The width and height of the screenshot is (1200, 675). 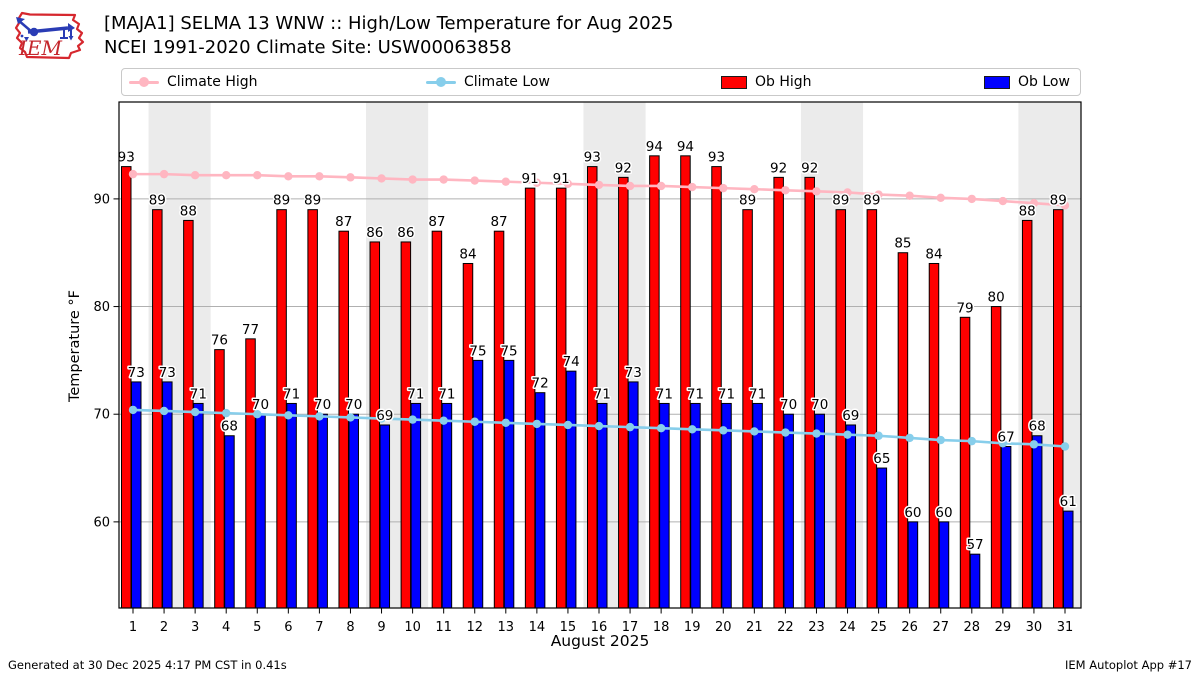 What do you see at coordinates (443, 627) in the screenshot?
I see `x-tick-label: 11` at bounding box center [443, 627].